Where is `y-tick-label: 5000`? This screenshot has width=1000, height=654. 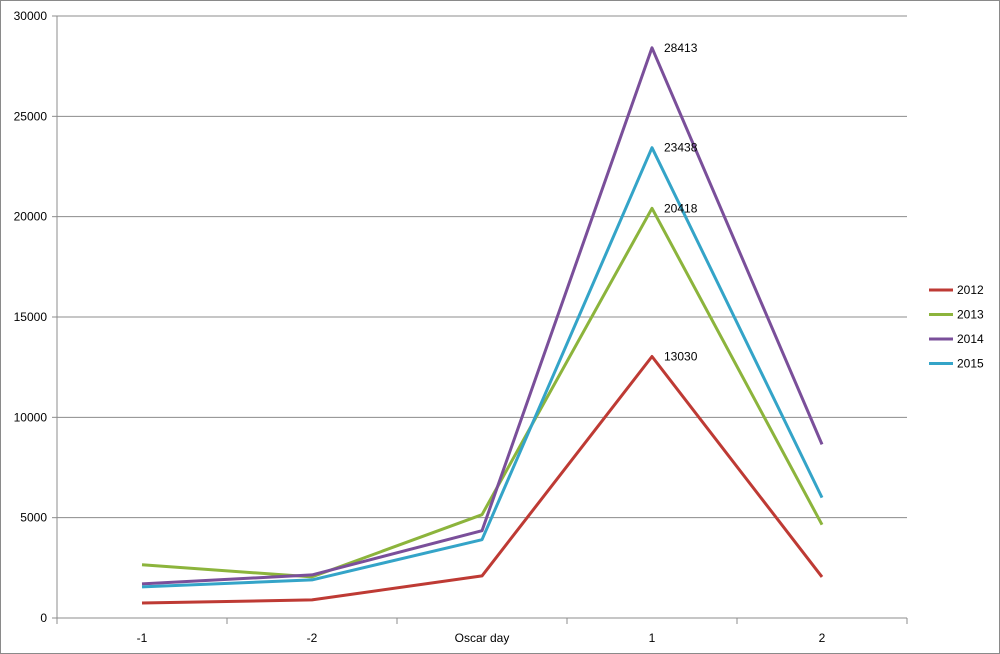 y-tick-label: 5000 is located at coordinates (33, 518).